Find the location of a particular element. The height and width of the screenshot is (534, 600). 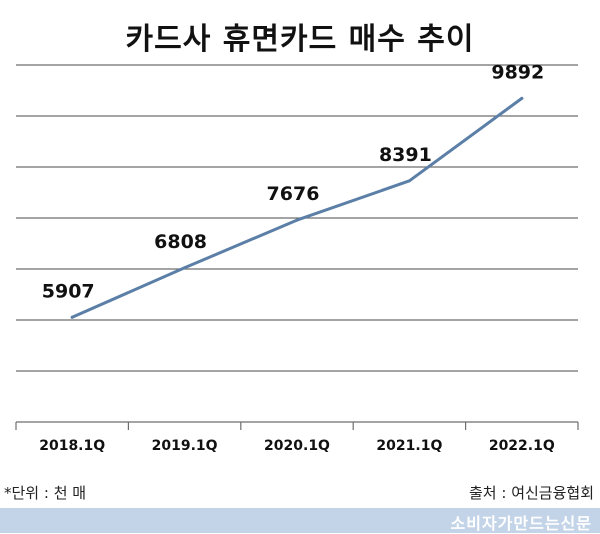

x-tick-labels: 2018.1Q 2019.1Q 2020.1Q 2021.1Q 2022.1Q is located at coordinates (297, 446).